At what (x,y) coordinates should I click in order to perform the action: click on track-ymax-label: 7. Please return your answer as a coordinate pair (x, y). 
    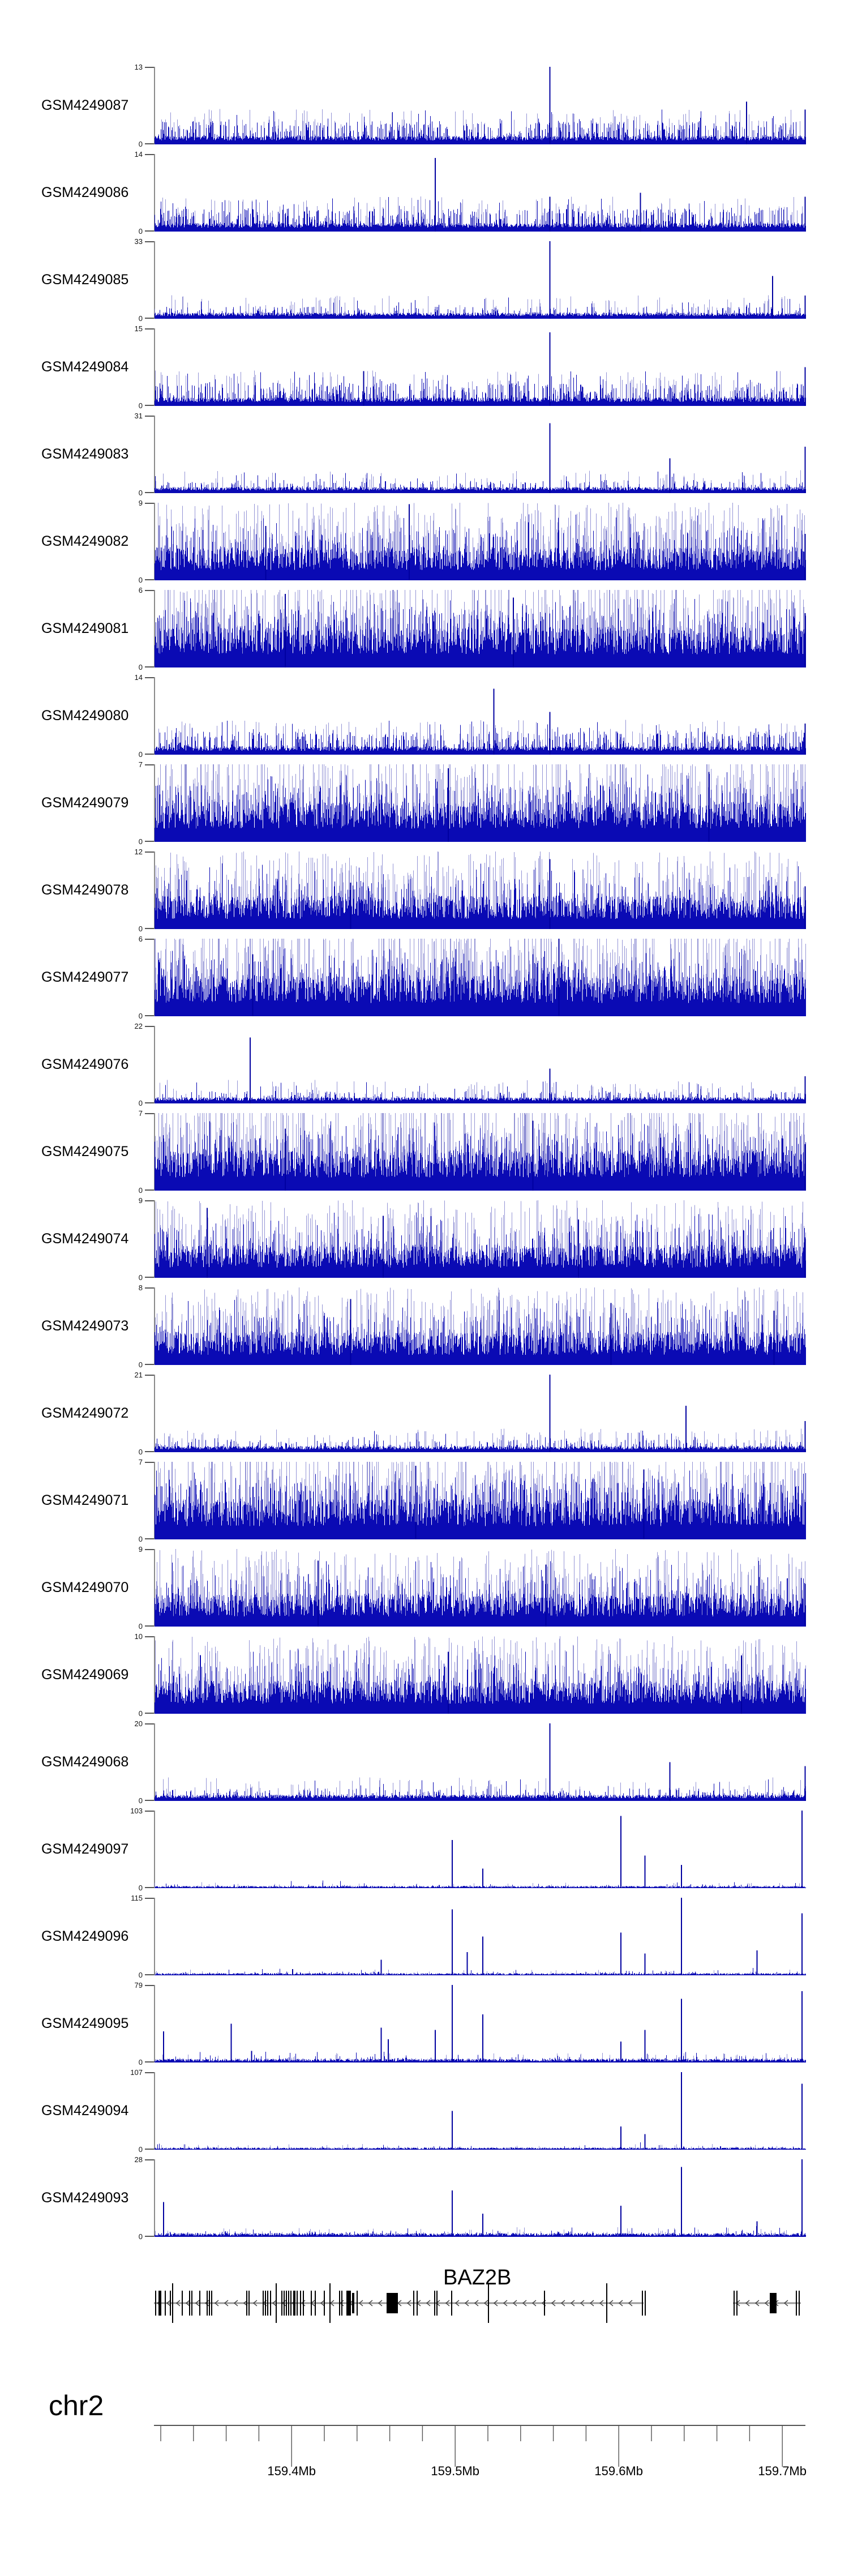
    Looking at the image, I should click on (140, 1113).